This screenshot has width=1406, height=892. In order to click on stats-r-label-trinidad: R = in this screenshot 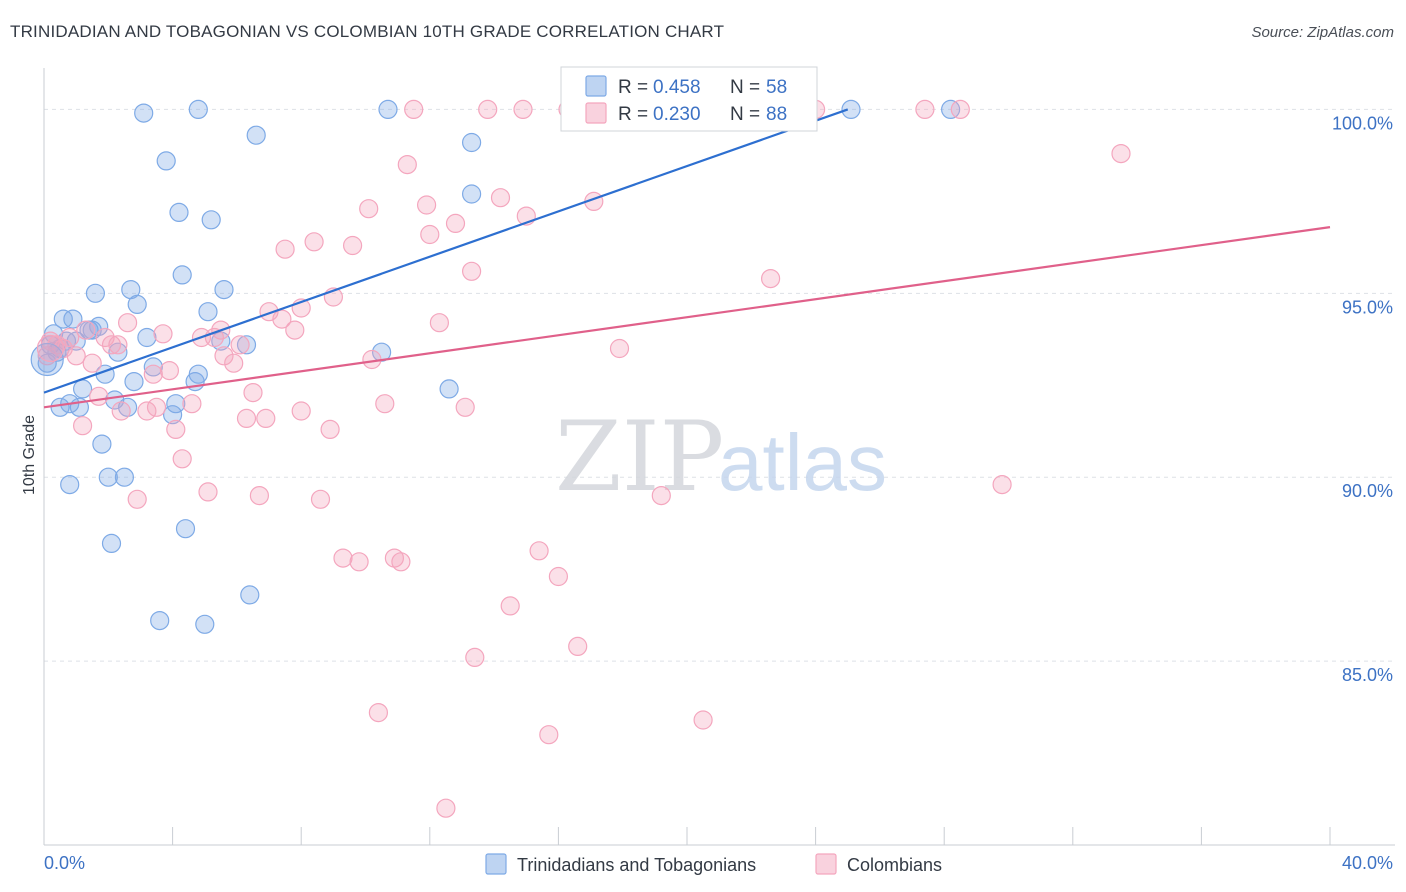, I will do `click(633, 87)`.